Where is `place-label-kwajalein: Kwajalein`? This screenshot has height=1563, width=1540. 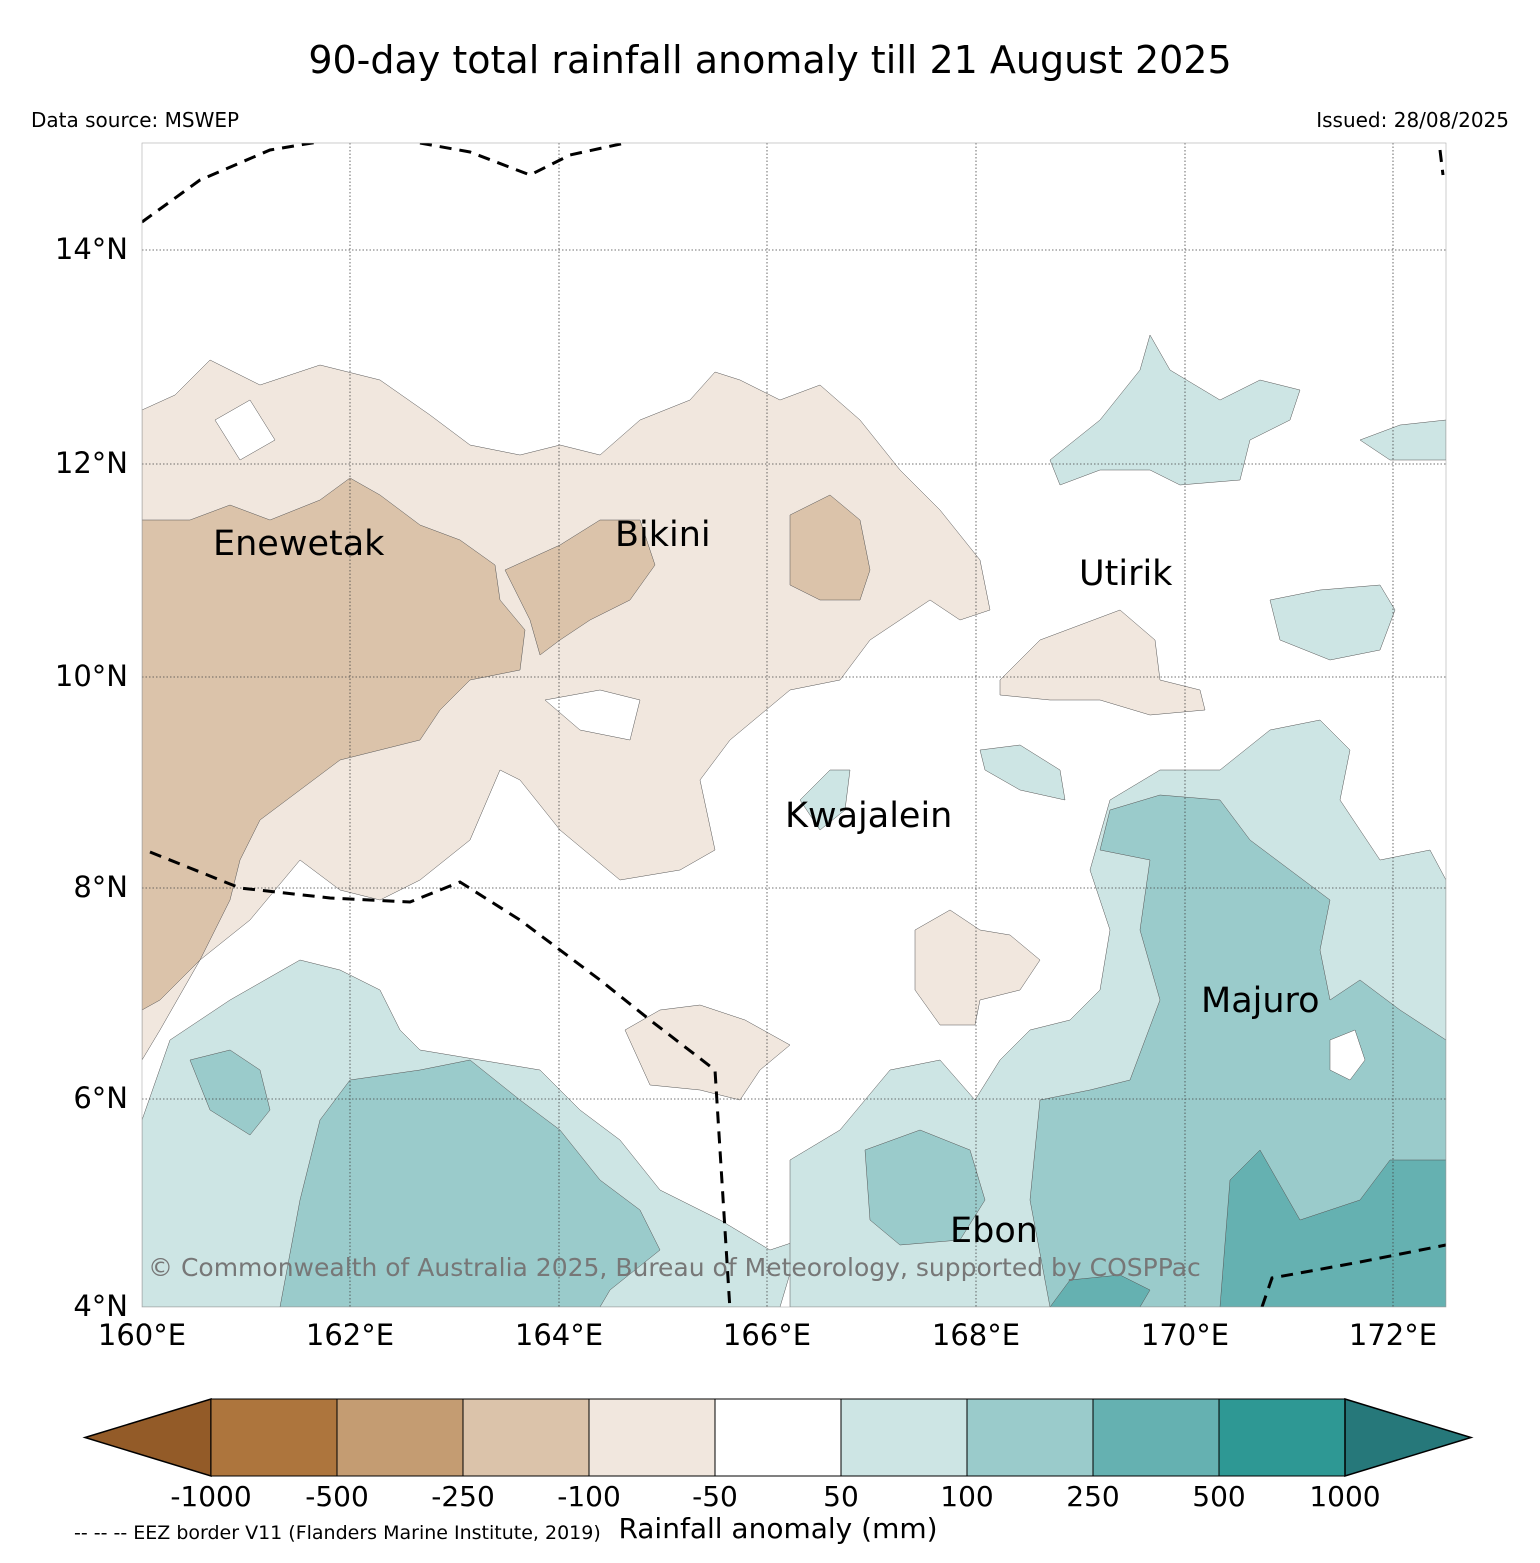
place-label-kwajalein: Kwajalein is located at coordinates (869, 816).